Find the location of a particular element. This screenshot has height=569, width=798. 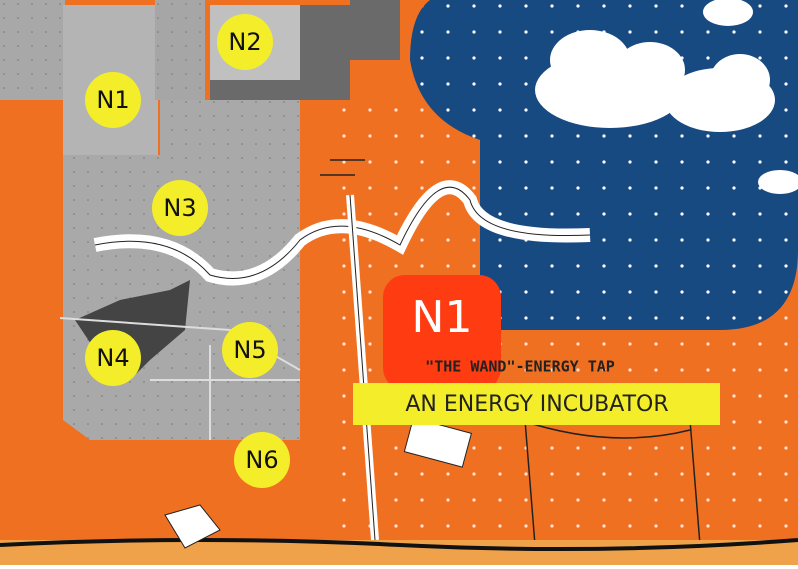

feature-title: AN ENERGY INCUBATOR is located at coordinates (536, 404).